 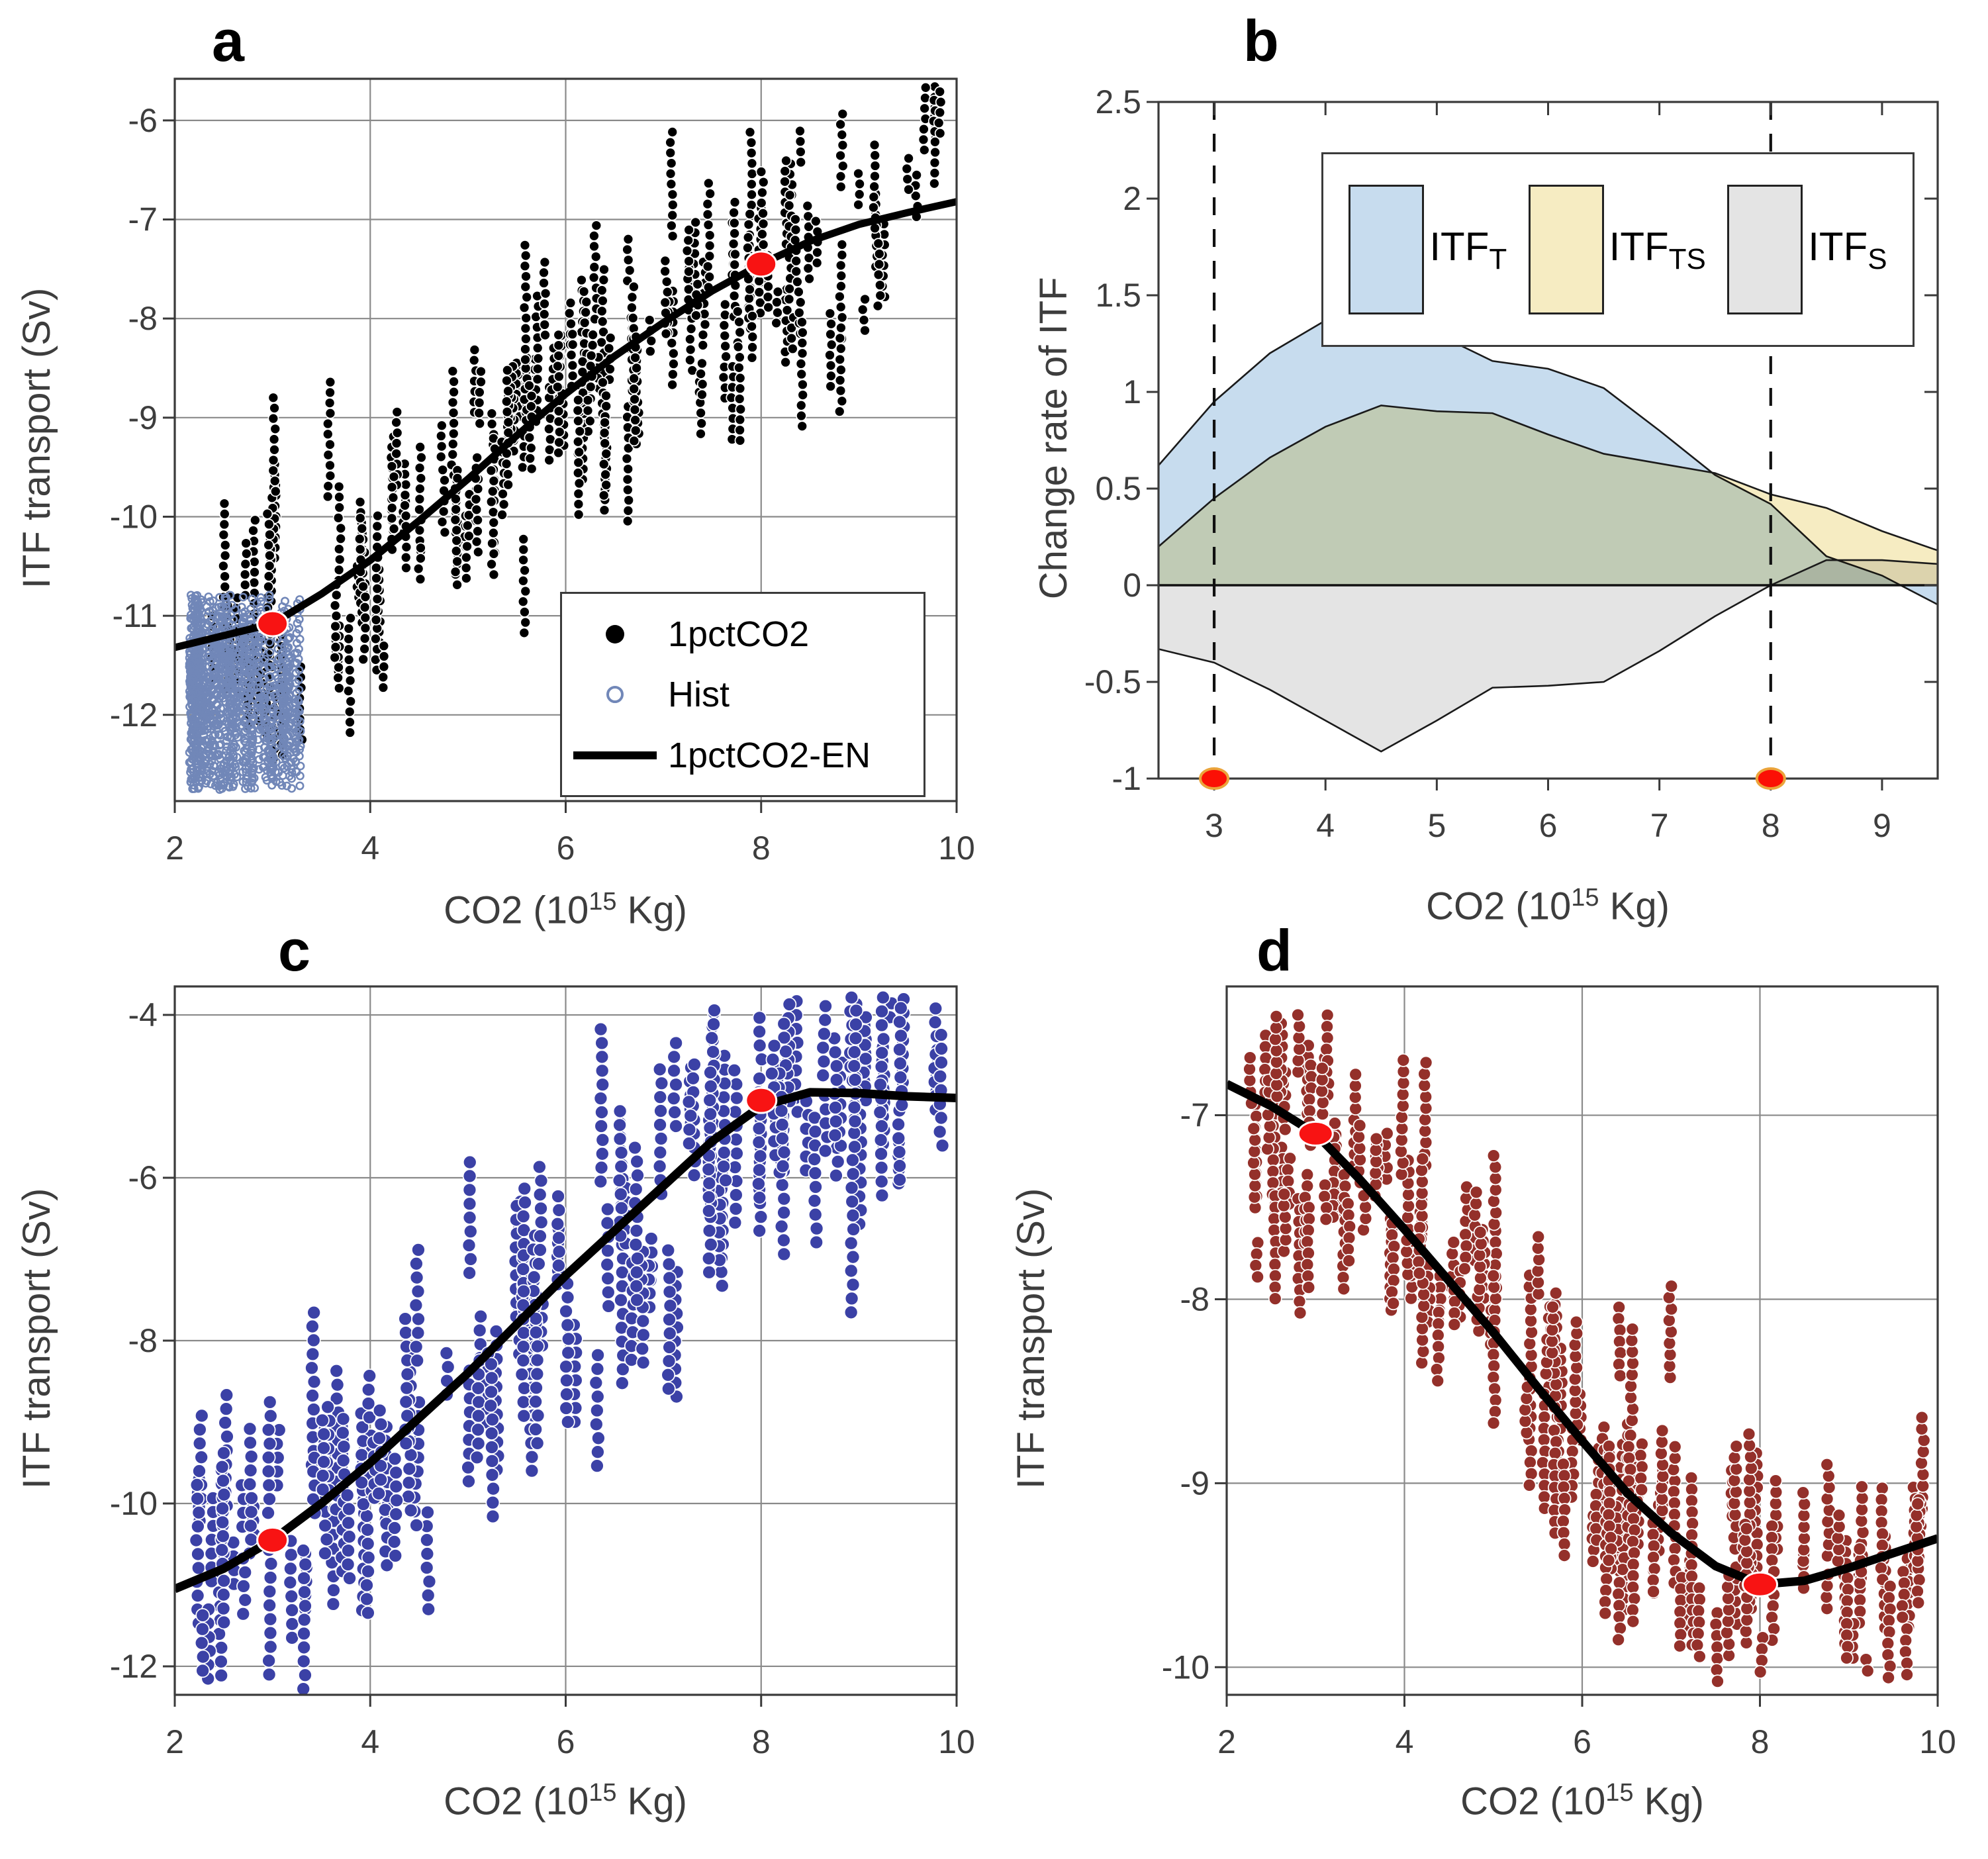 I want to click on legend-label: 1pctCO2-EN, so click(x=770, y=755).